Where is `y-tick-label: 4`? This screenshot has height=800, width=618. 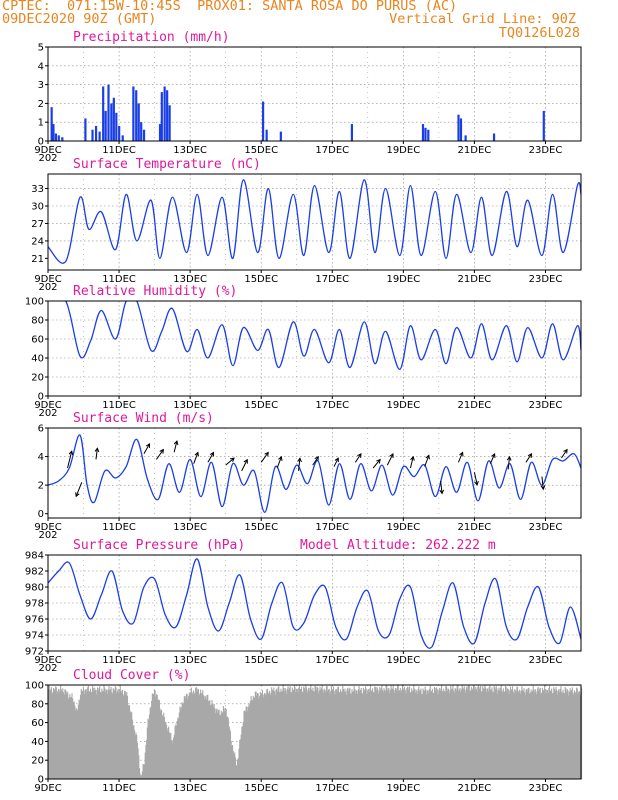 y-tick-label: 4 is located at coordinates (41, 457).